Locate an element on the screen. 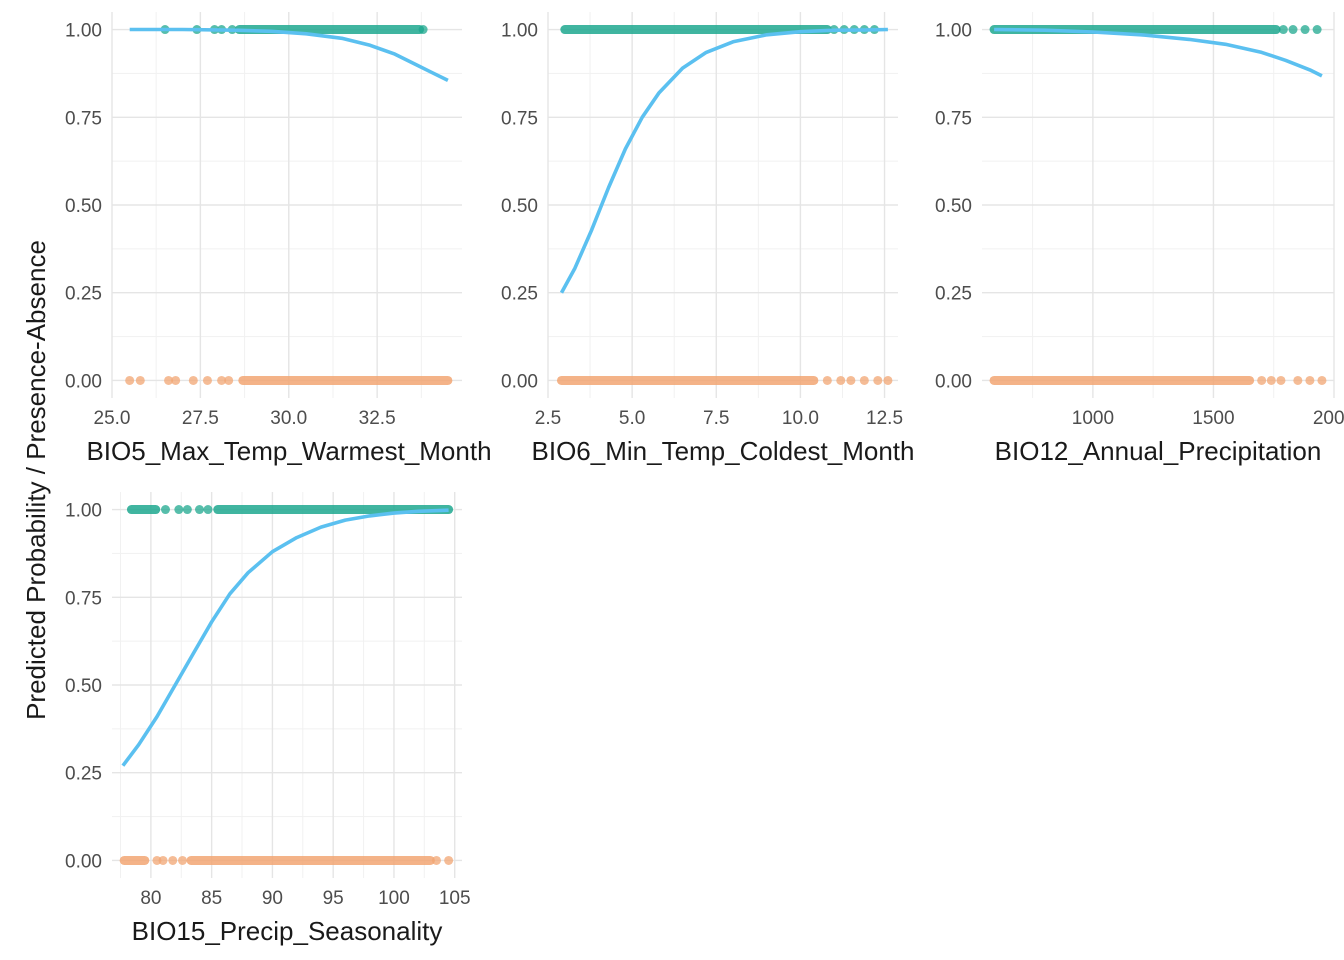 The image size is (1344, 960). x-tick-label: 85 is located at coordinates (211, 898).